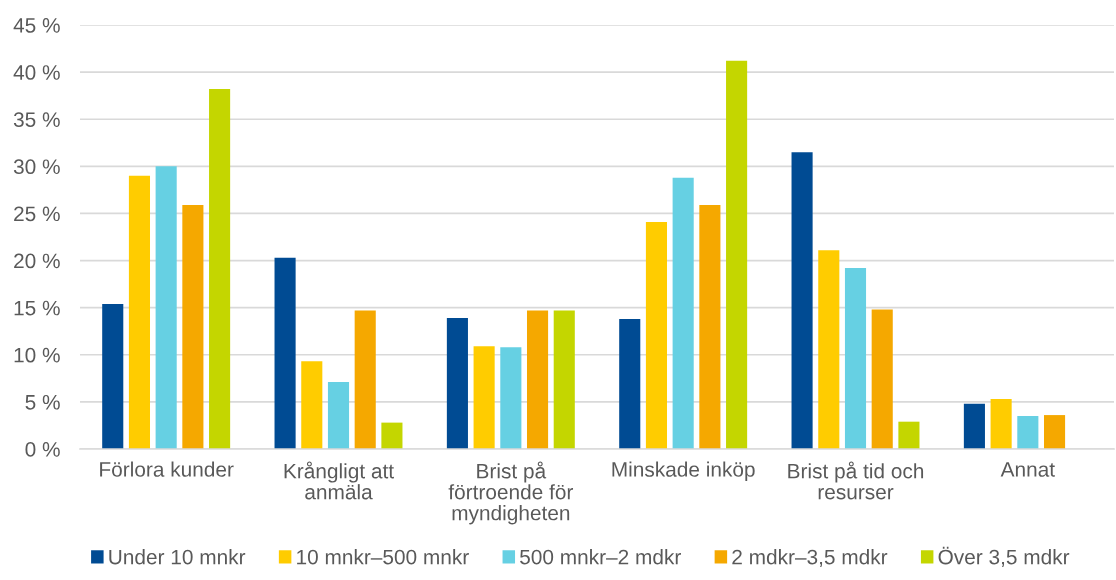 This screenshot has height=580, width=1116. I want to click on legend-label: Under 10 mnkr, so click(177, 557).